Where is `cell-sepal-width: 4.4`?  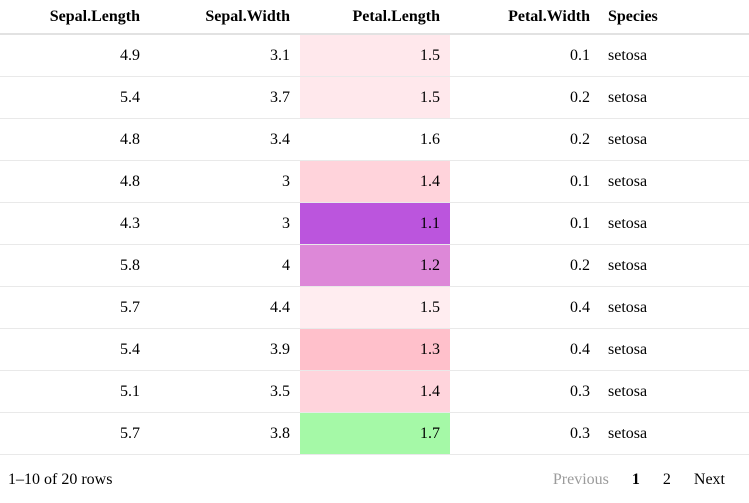
cell-sepal-width: 4.4 is located at coordinates (225, 307).